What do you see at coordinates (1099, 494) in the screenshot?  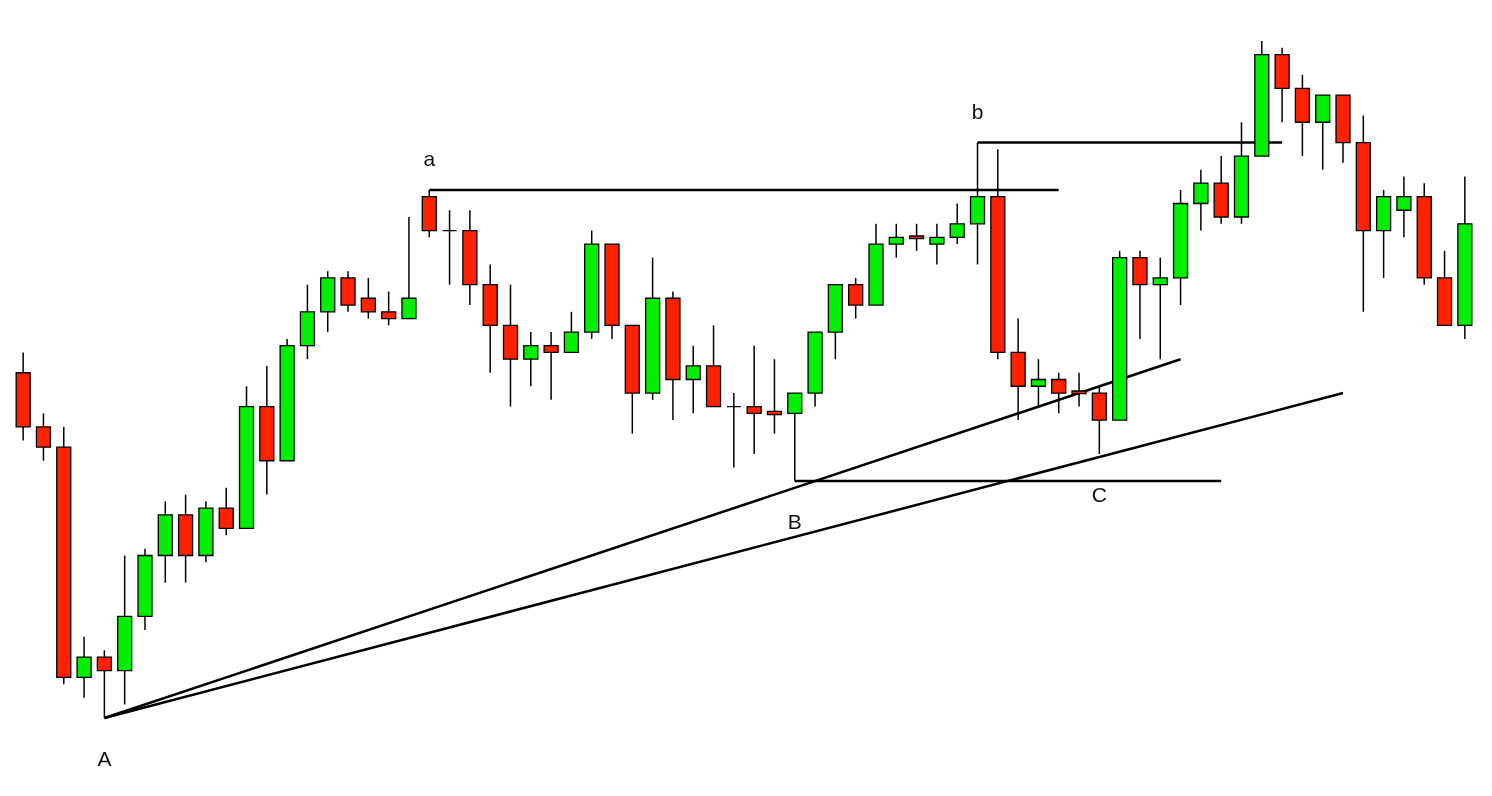 I see `annotation: C` at bounding box center [1099, 494].